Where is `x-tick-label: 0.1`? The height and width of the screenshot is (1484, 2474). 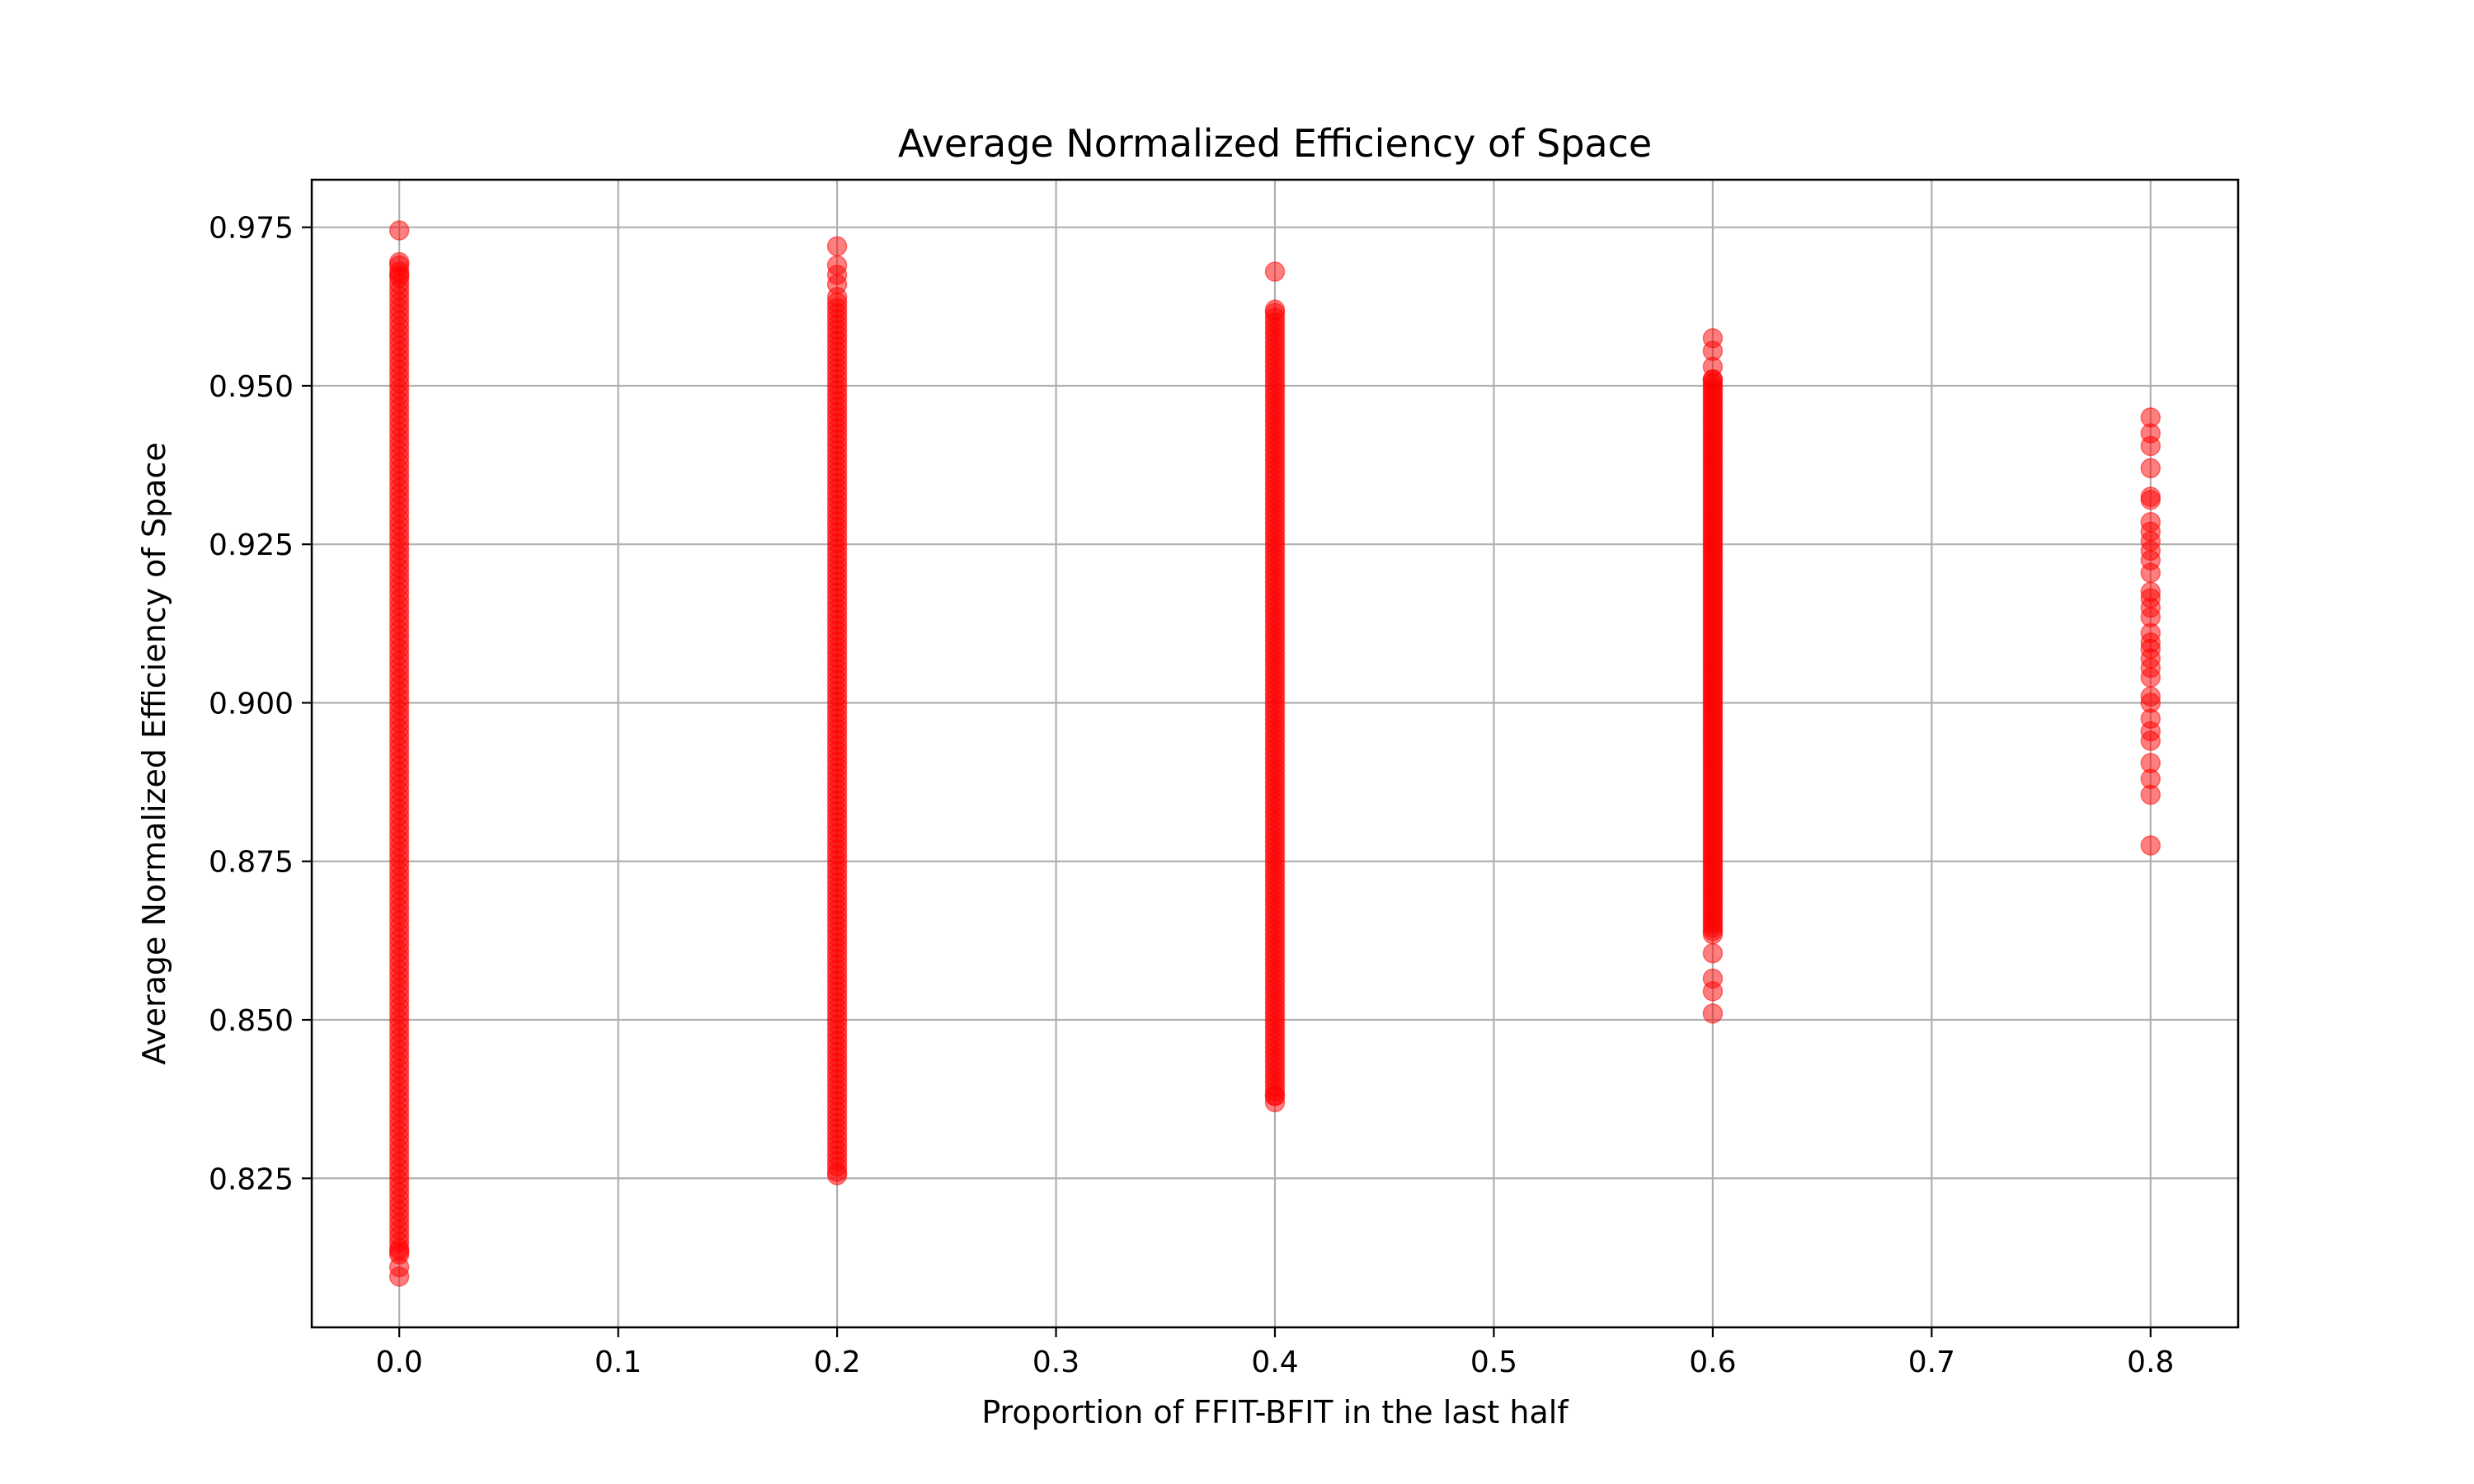 x-tick-label: 0.1 is located at coordinates (618, 1362).